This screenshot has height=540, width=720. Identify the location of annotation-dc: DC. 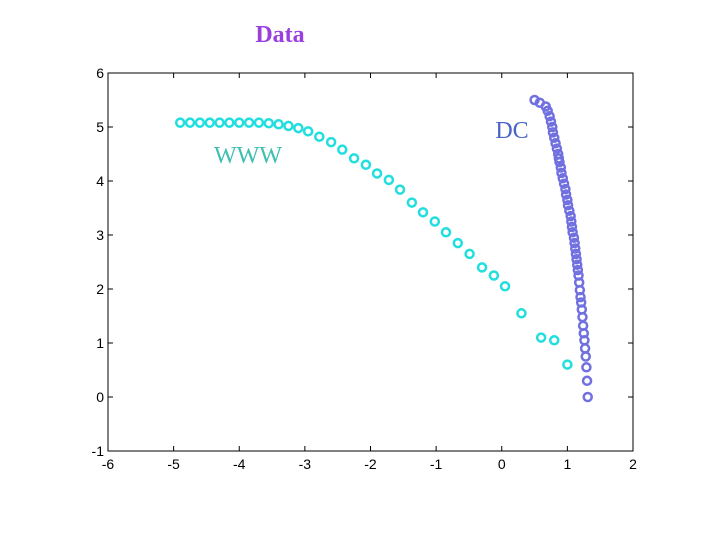
(511, 131).